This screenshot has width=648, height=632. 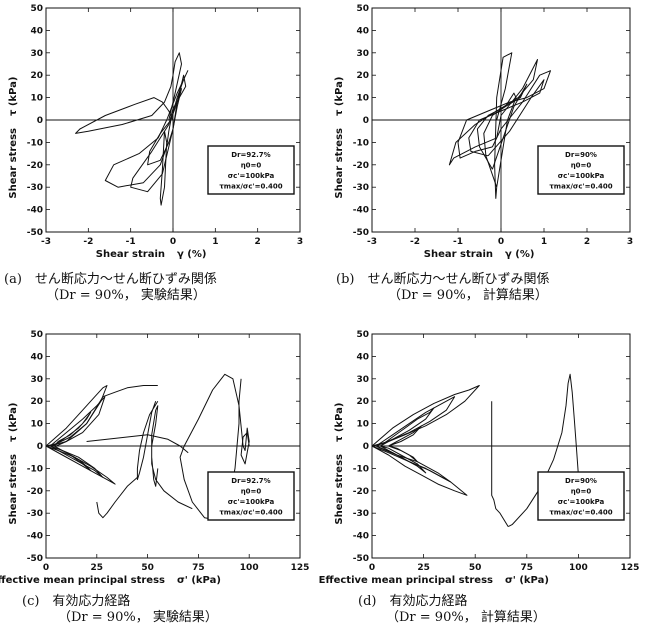 What do you see at coordinates (36, 380) in the screenshot?
I see `y-tick-label: 30` at bounding box center [36, 380].